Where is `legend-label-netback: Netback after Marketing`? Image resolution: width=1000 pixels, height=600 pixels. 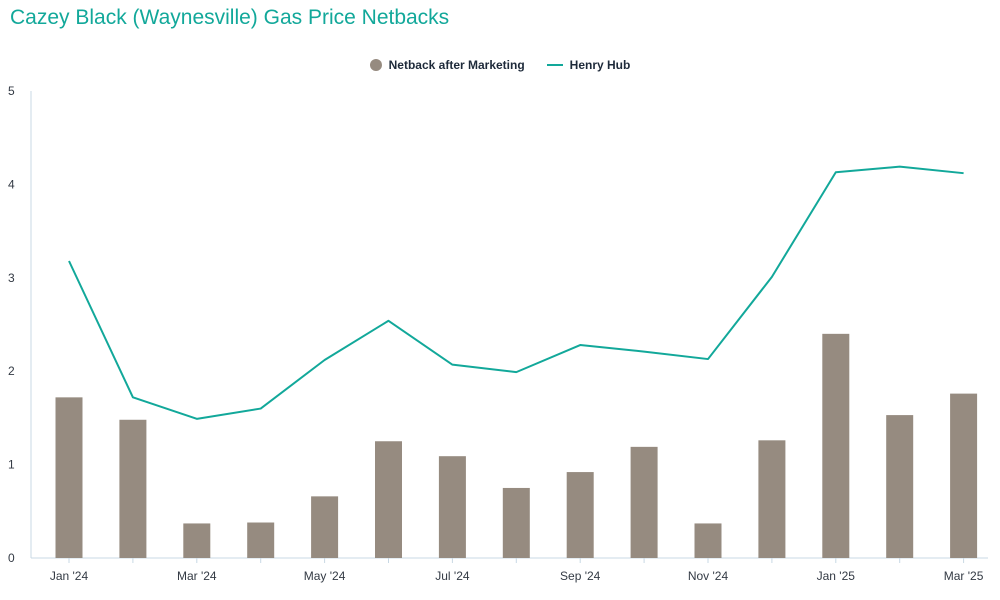
legend-label-netback: Netback after Marketing is located at coordinates (456, 65).